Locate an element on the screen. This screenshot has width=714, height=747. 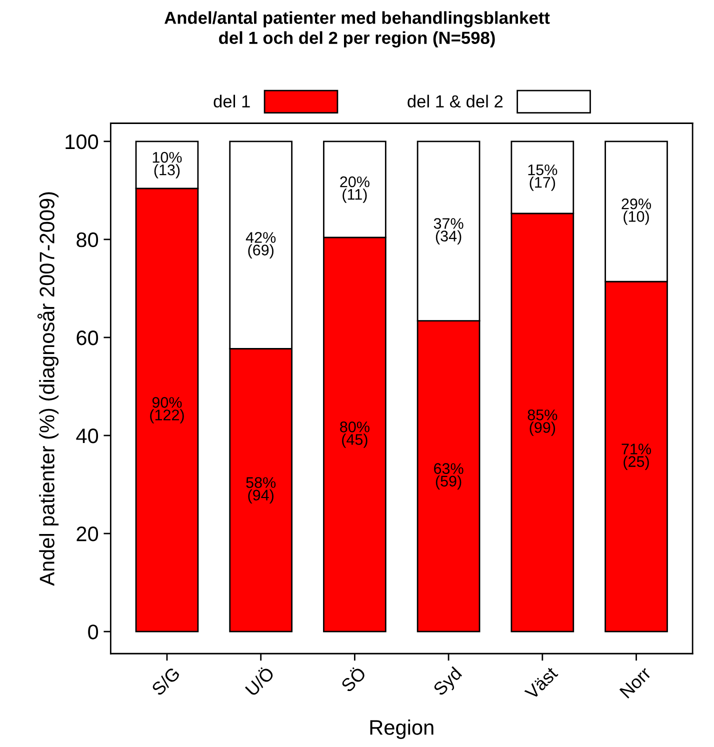
data-label: 20% (11) is located at coordinates (355, 189).